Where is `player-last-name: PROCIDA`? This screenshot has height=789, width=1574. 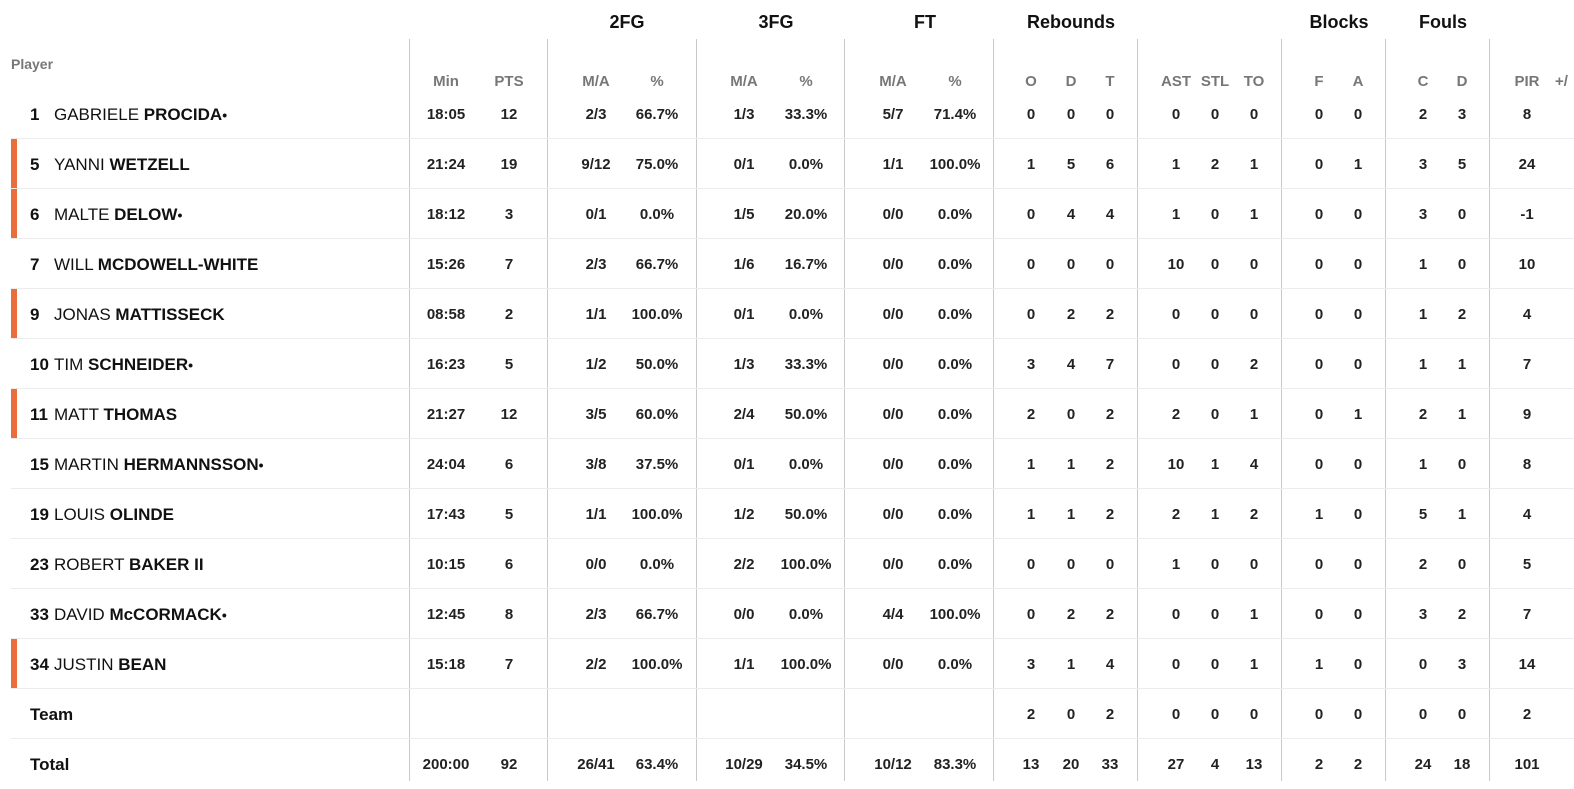 player-last-name: PROCIDA is located at coordinates (183, 114).